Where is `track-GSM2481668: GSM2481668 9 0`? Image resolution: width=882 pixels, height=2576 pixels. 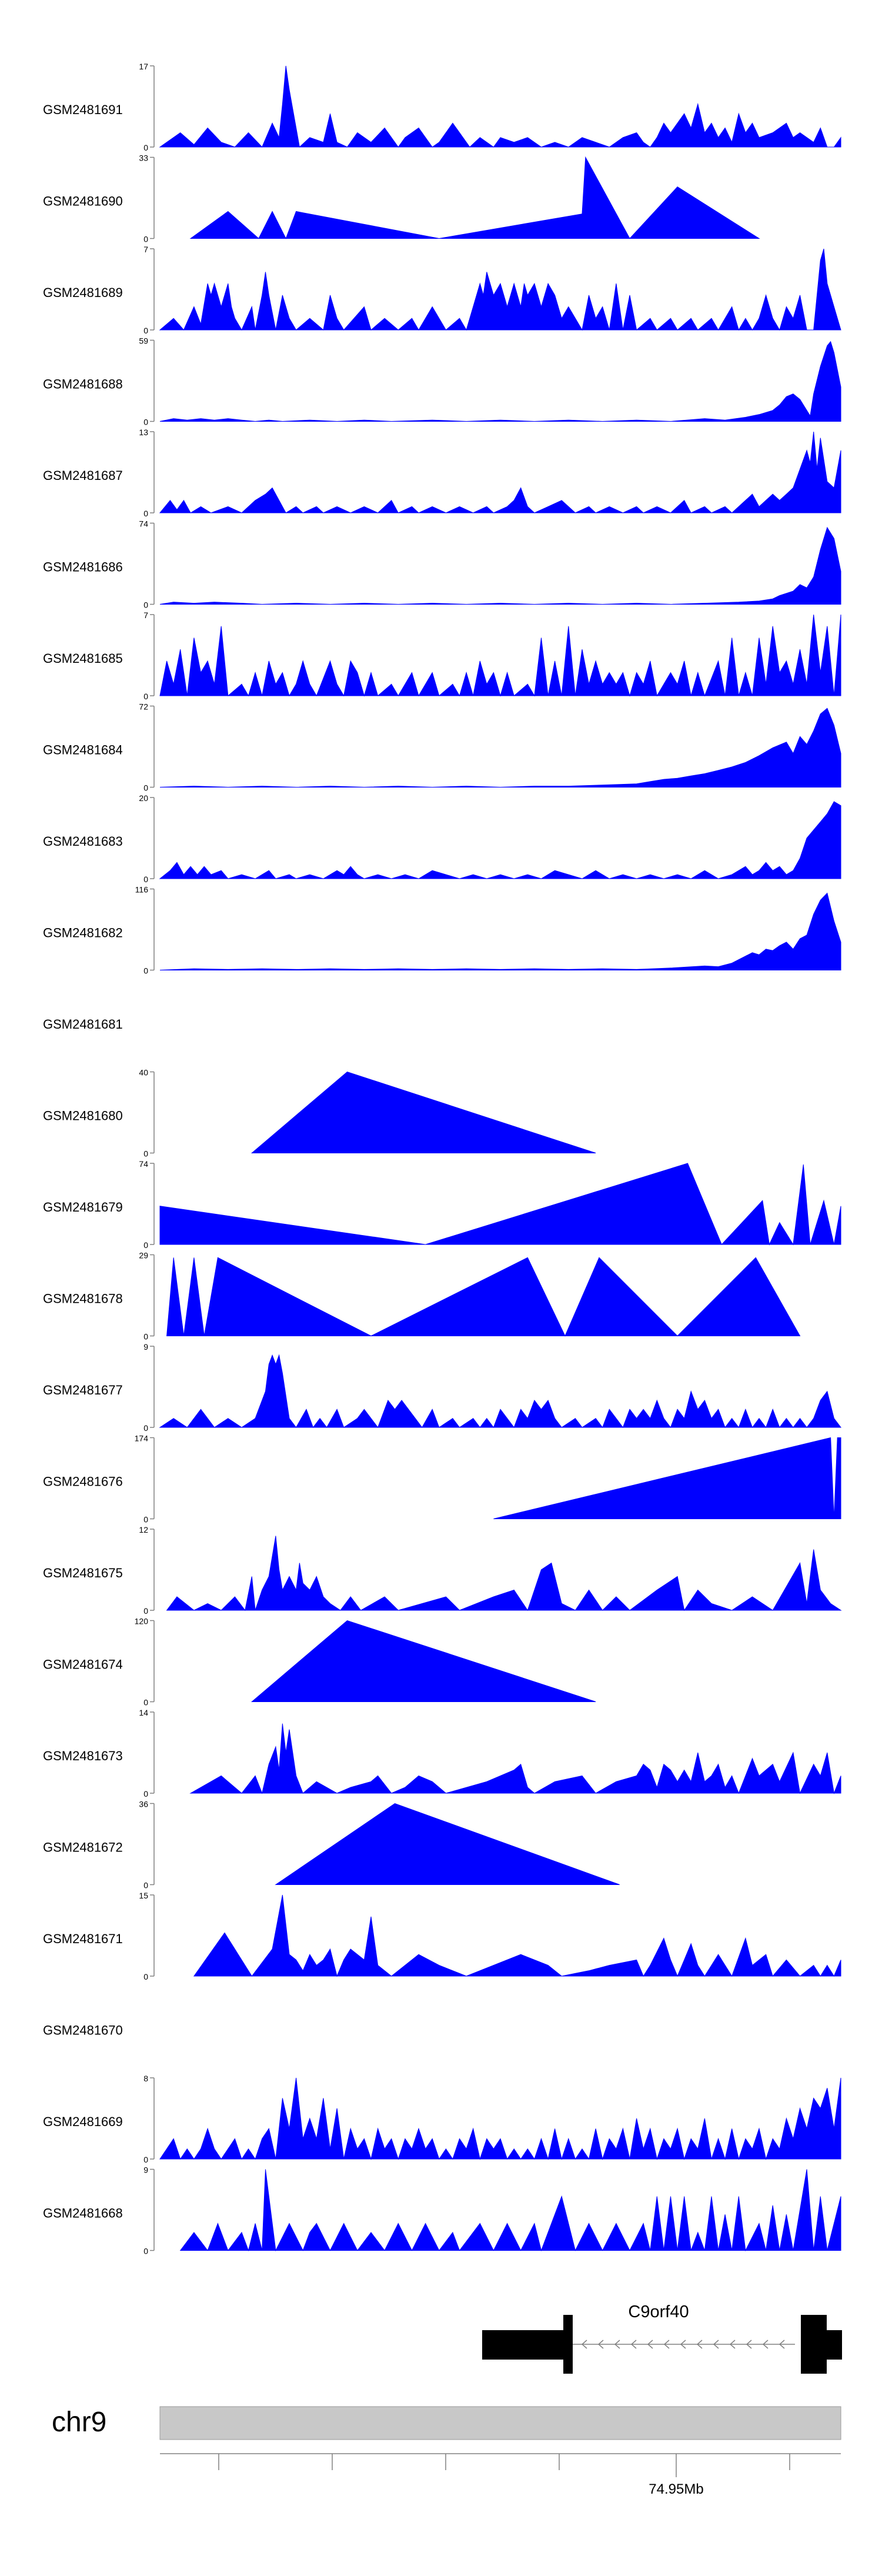 track-GSM2481668: GSM2481668 9 0 is located at coordinates (442, 2210).